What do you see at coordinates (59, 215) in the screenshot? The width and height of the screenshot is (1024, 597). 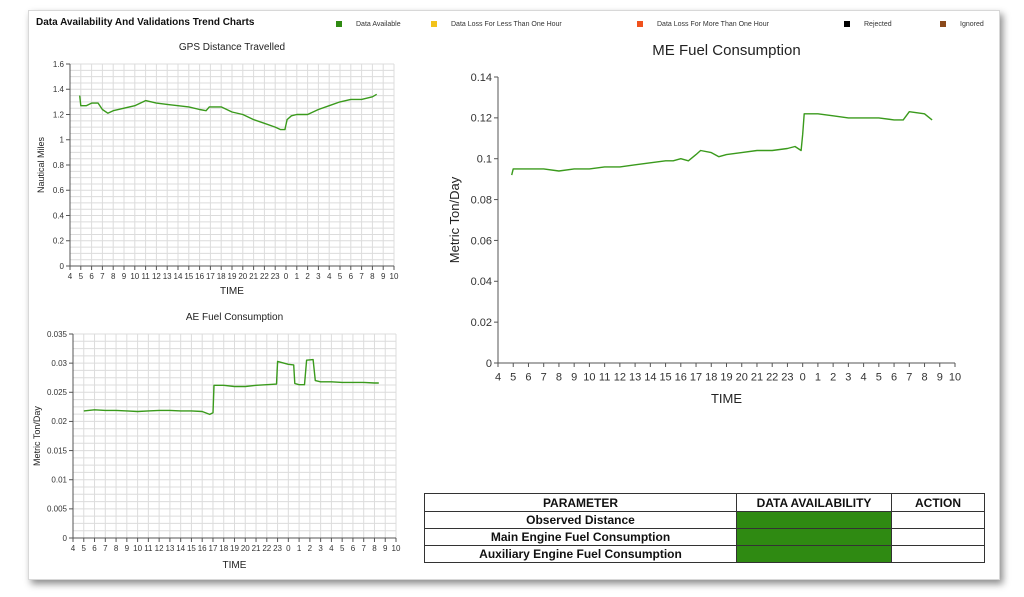 I see `y-tick-label: 0.4` at bounding box center [59, 215].